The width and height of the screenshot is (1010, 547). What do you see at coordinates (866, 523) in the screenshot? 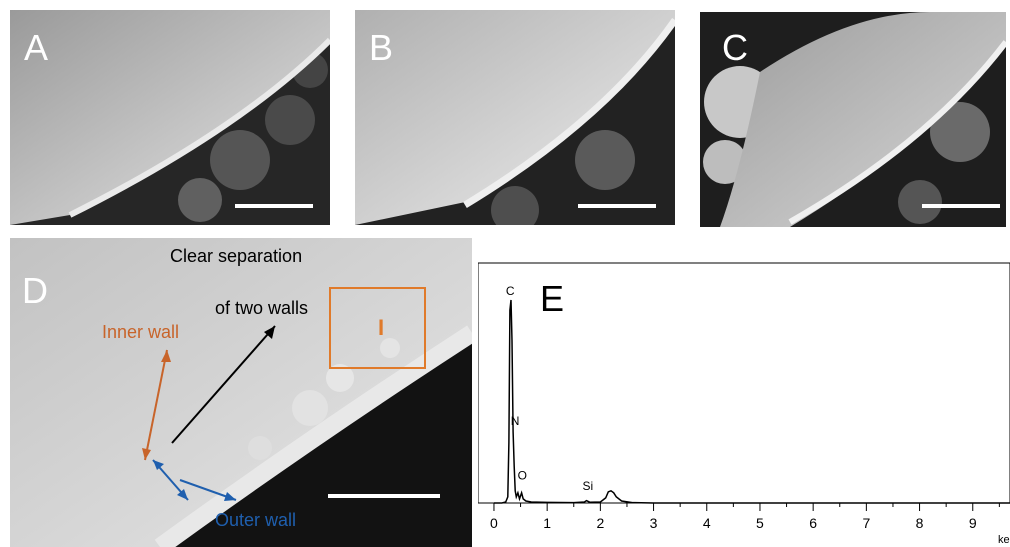
I see `x-tick-label: 7` at bounding box center [866, 523].